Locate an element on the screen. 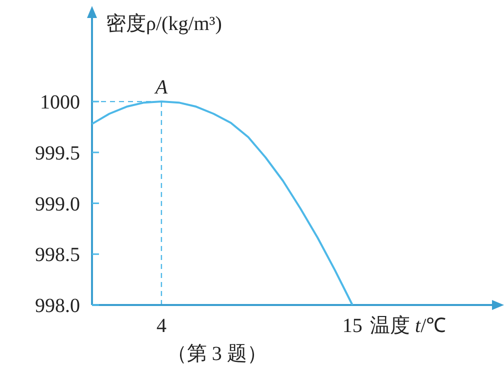 The height and width of the screenshot is (373, 504). y-tick-label: 1000 is located at coordinates (60, 103).